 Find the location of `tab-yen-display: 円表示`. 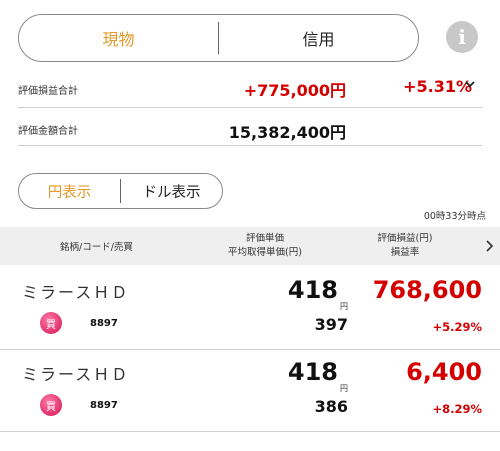

tab-yen-display: 円表示 is located at coordinates (69, 192).